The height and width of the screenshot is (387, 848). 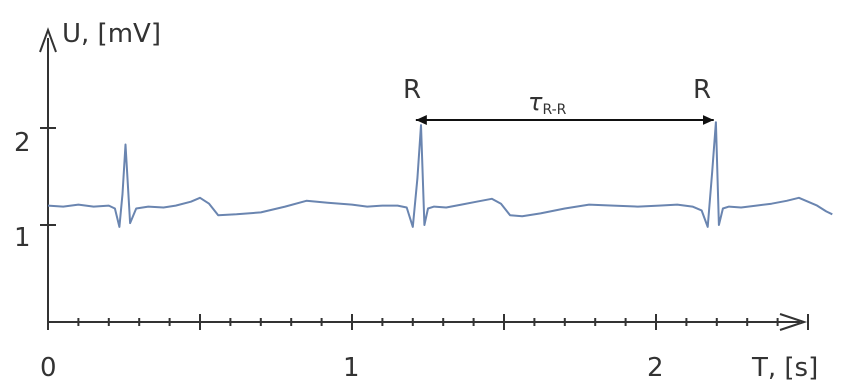 What do you see at coordinates (702, 90) in the screenshot?
I see `r-peak-label-right: R` at bounding box center [702, 90].